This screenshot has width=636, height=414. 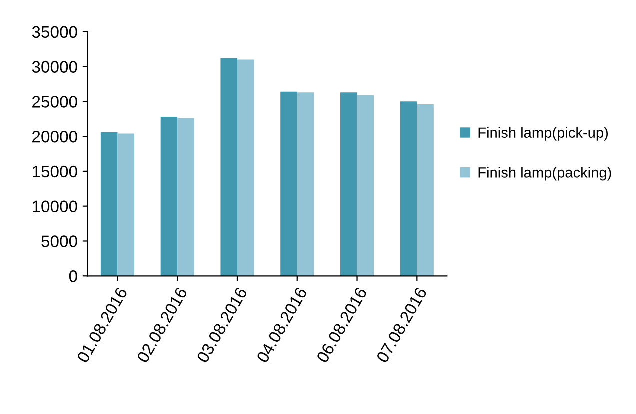 I want to click on y-tick-label: 25000, so click(x=55, y=102).